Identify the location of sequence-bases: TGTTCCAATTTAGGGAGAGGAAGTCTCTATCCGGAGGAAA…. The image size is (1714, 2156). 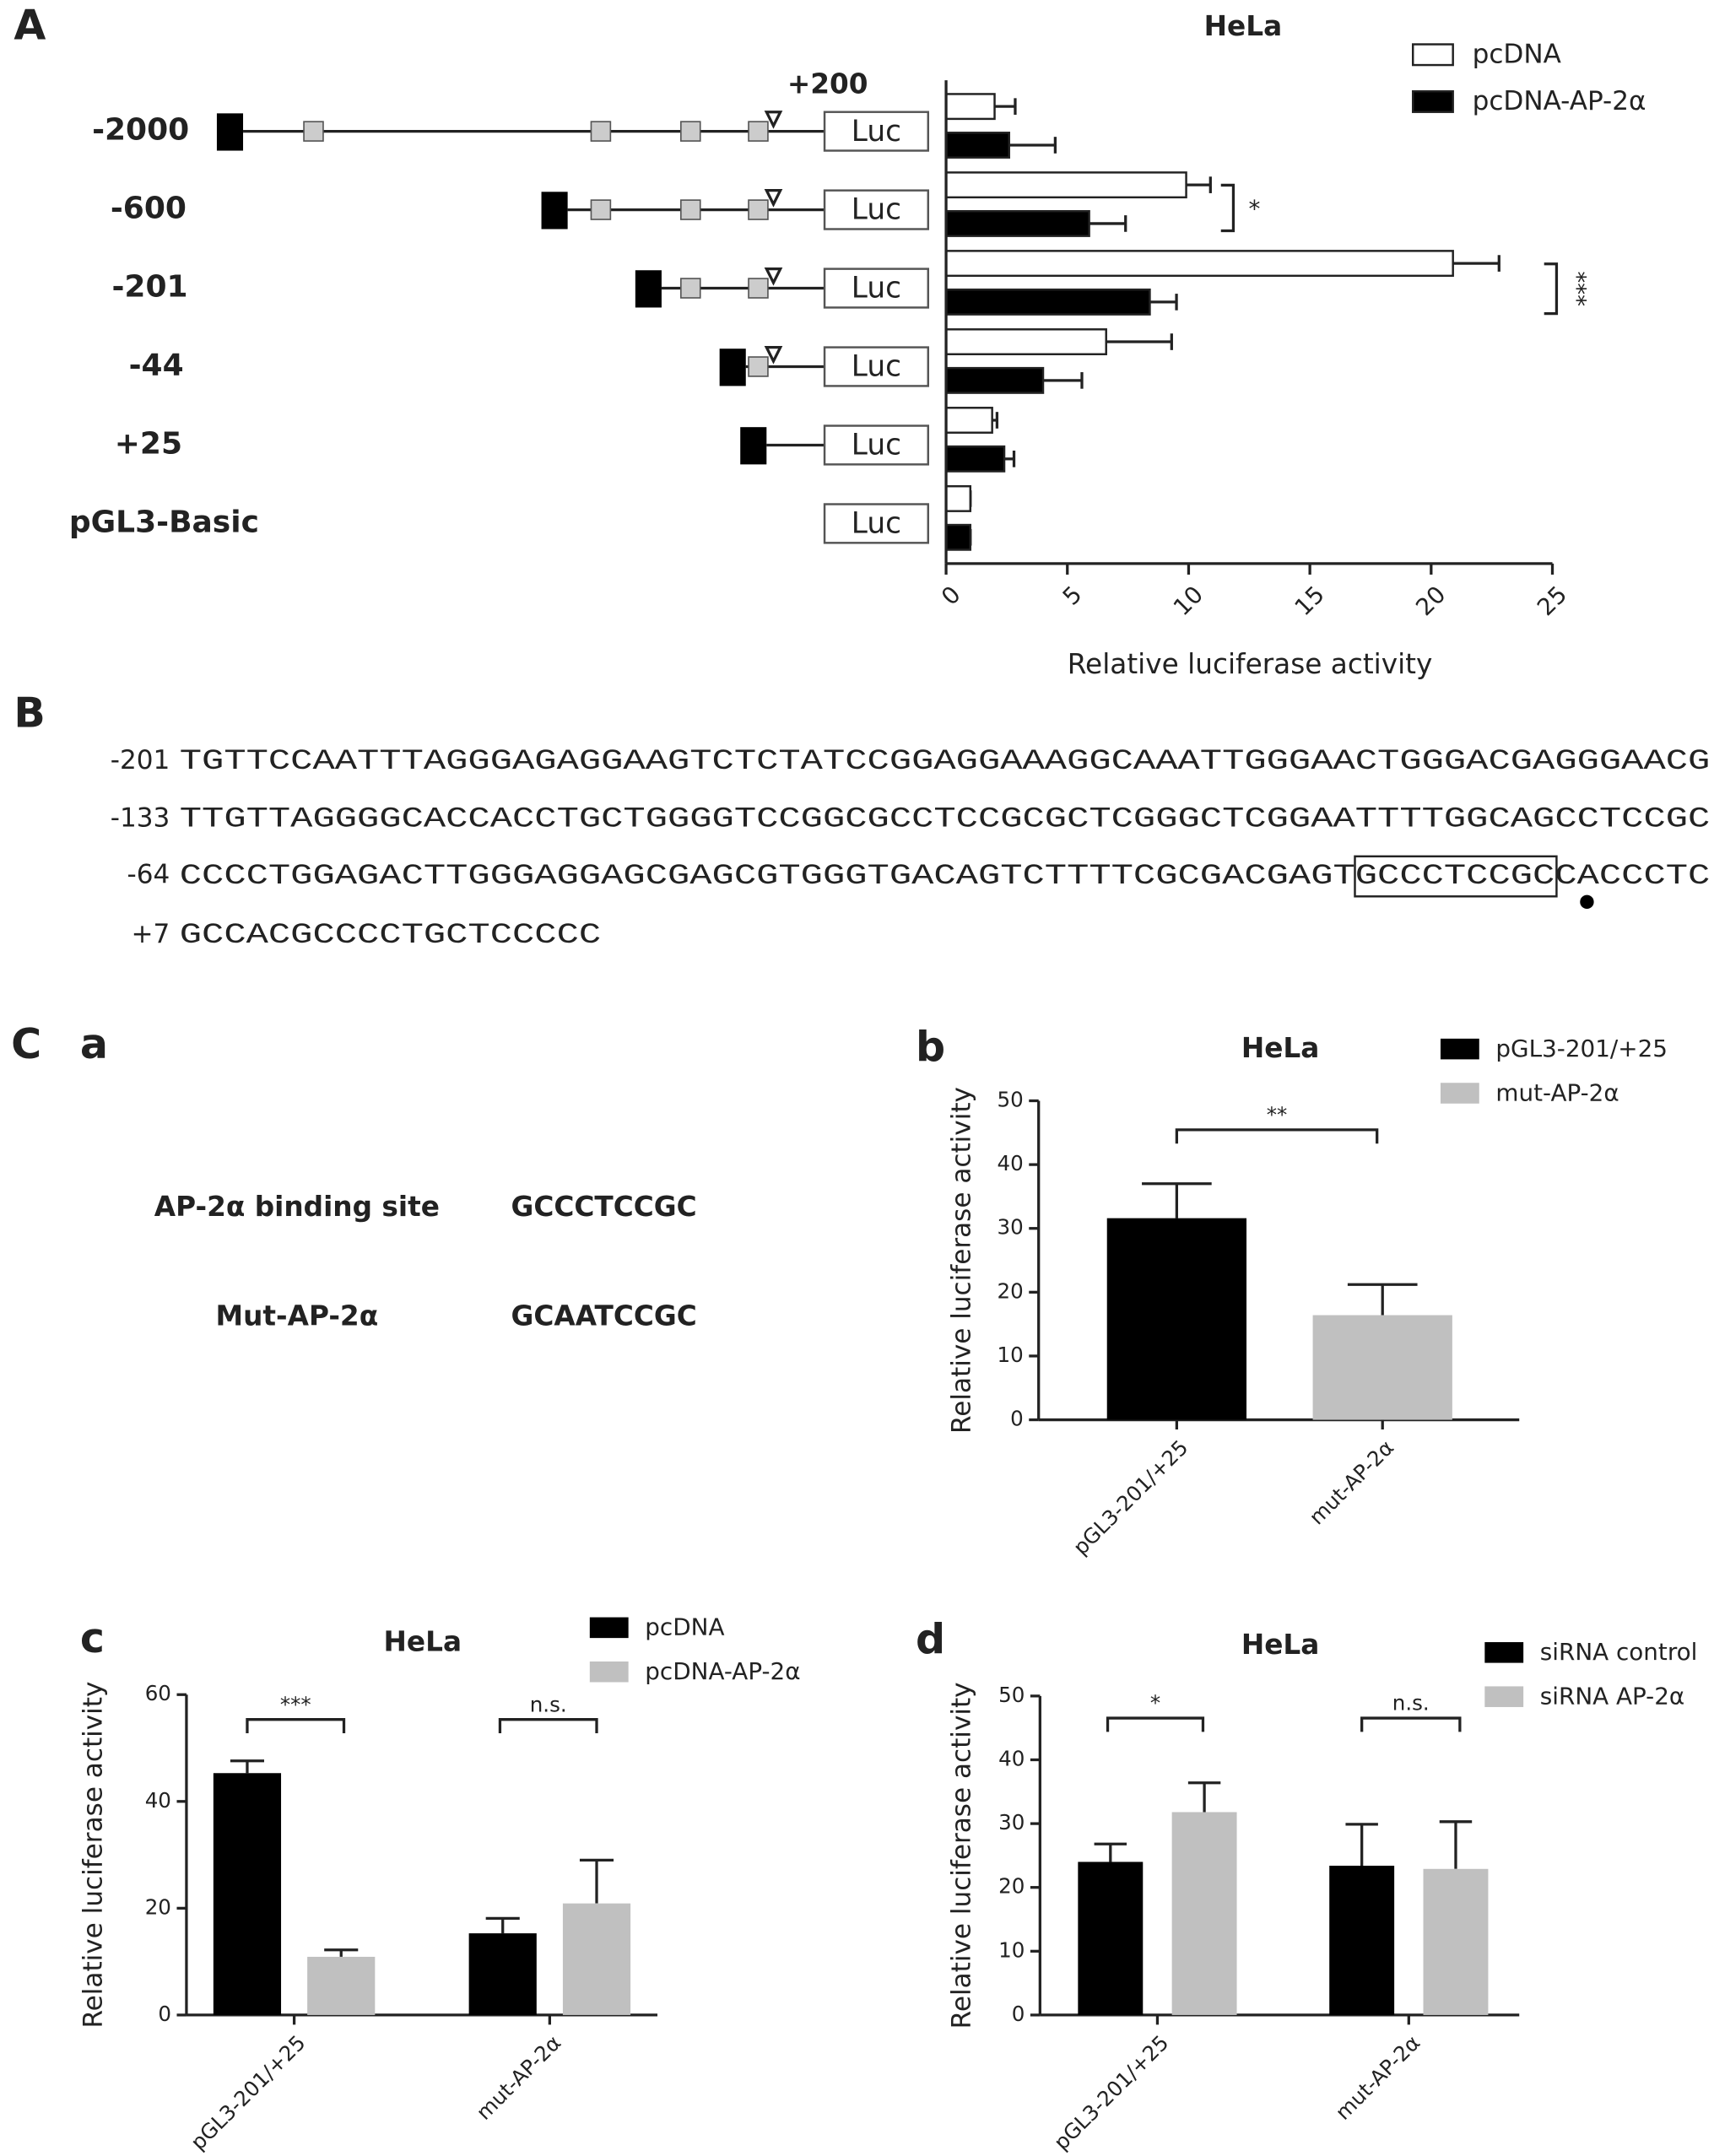
(945, 761).